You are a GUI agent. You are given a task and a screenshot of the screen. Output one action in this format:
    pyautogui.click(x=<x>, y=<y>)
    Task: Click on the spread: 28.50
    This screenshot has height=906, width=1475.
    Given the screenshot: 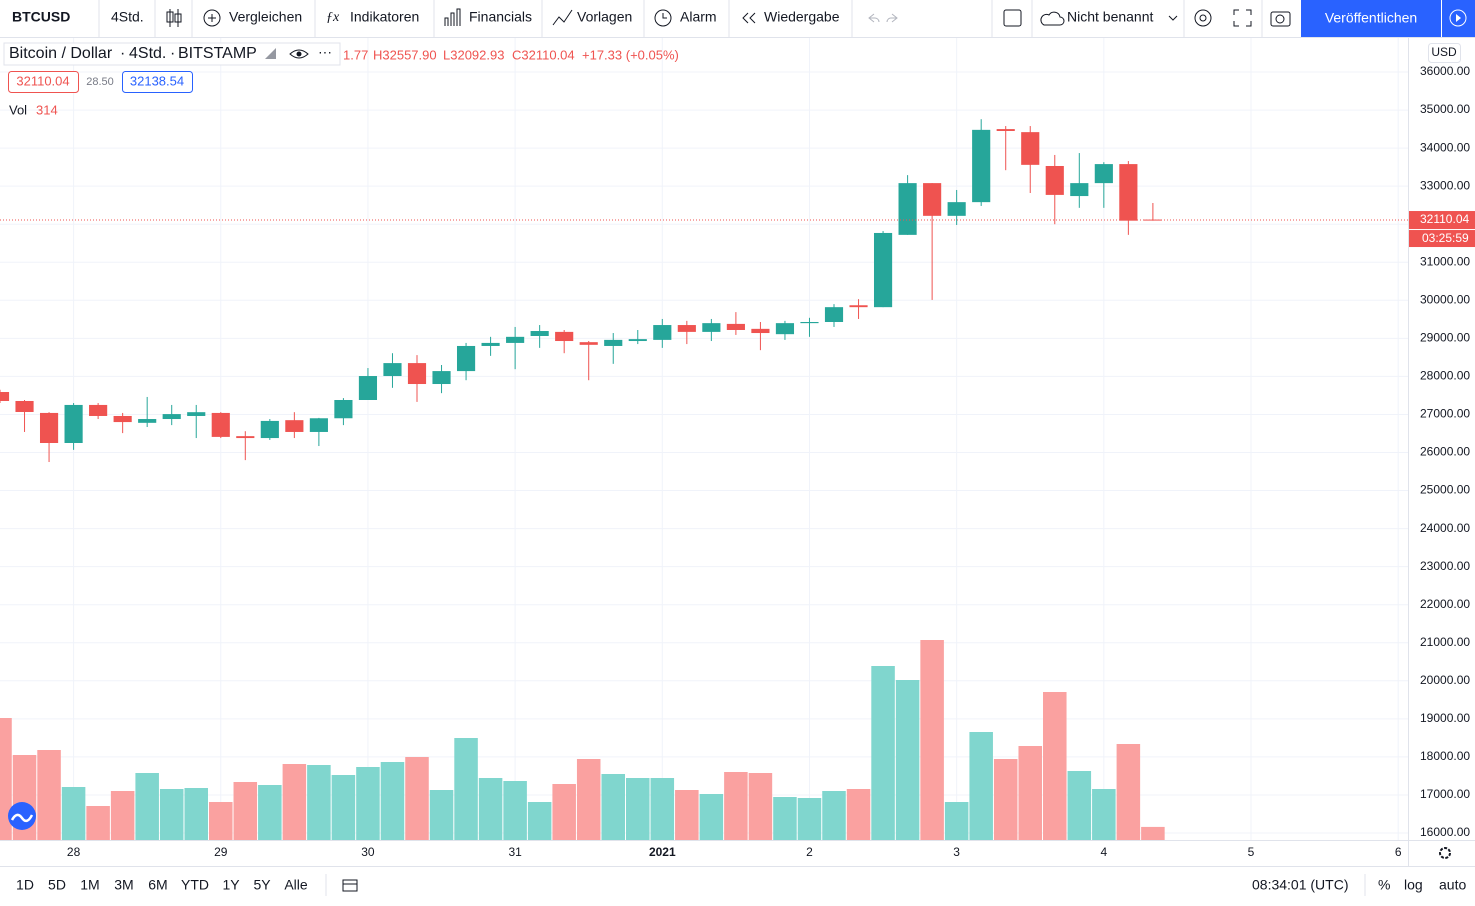 What is the action you would take?
    pyautogui.click(x=100, y=82)
    